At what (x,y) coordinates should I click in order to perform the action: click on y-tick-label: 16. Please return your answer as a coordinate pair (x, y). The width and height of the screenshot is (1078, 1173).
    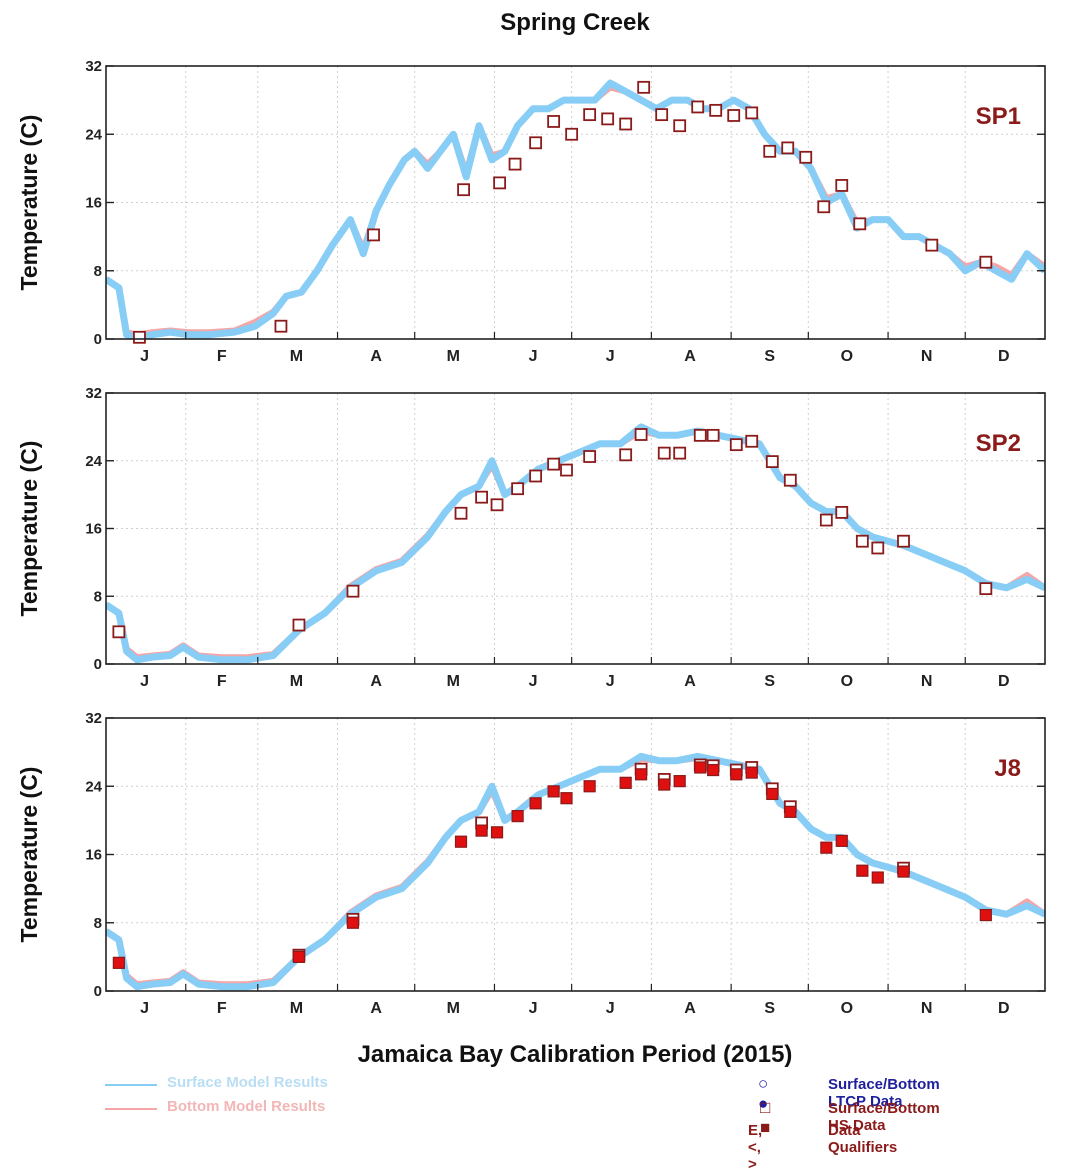
    Looking at the image, I should click on (93, 855).